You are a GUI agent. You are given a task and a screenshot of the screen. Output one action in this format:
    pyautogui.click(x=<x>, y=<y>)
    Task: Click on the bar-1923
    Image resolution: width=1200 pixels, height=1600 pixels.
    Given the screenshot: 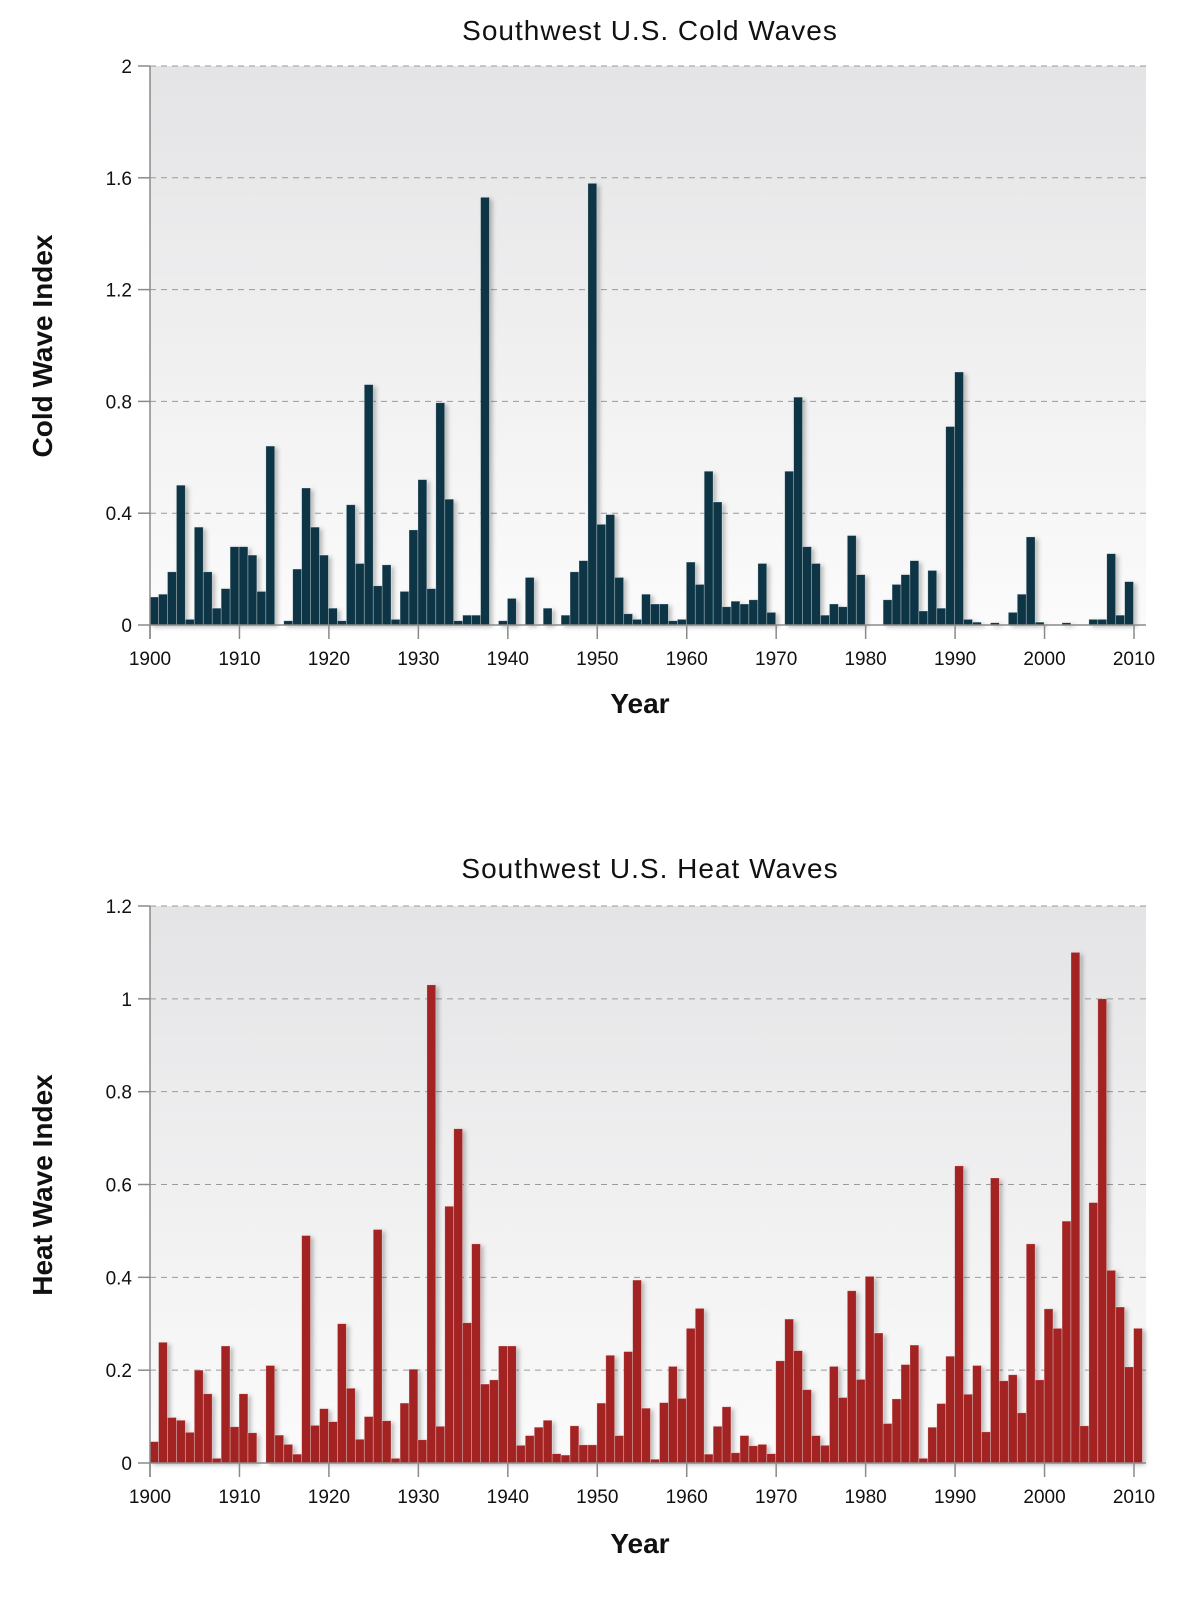 What is the action you would take?
    pyautogui.click(x=360, y=1451)
    